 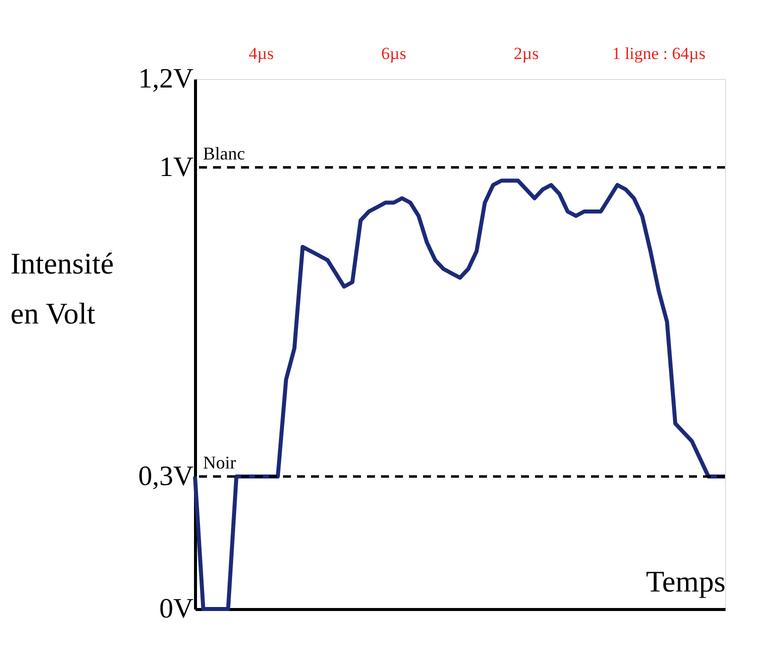 I want to click on y-tick-label: 0V, so click(x=176, y=609).